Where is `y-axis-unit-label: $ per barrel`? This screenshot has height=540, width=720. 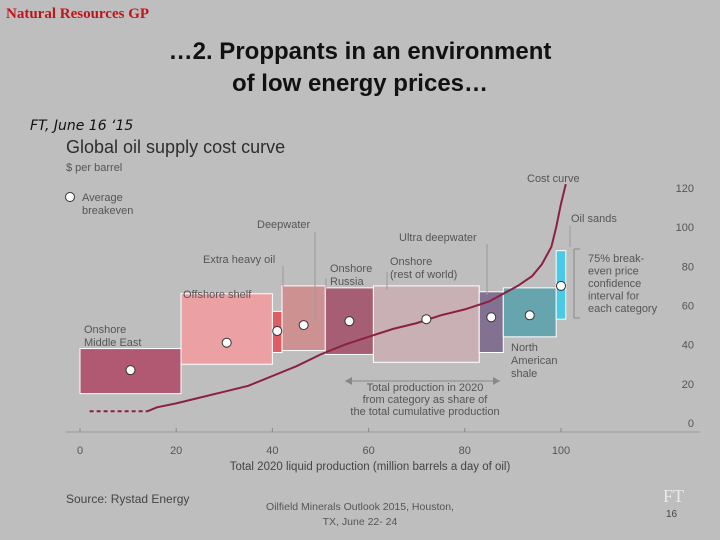
y-axis-unit-label: $ per barrel is located at coordinates (94, 168).